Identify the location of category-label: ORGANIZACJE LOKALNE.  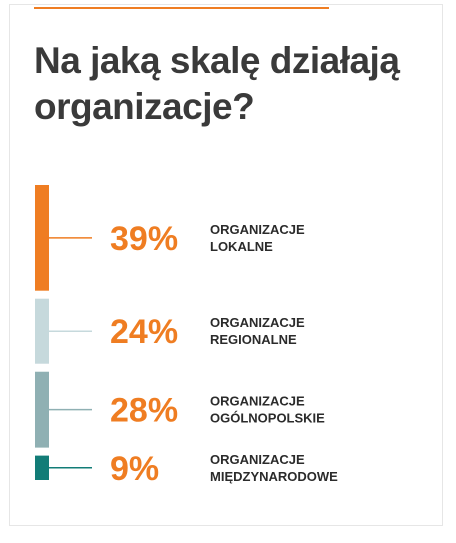
(257, 238).